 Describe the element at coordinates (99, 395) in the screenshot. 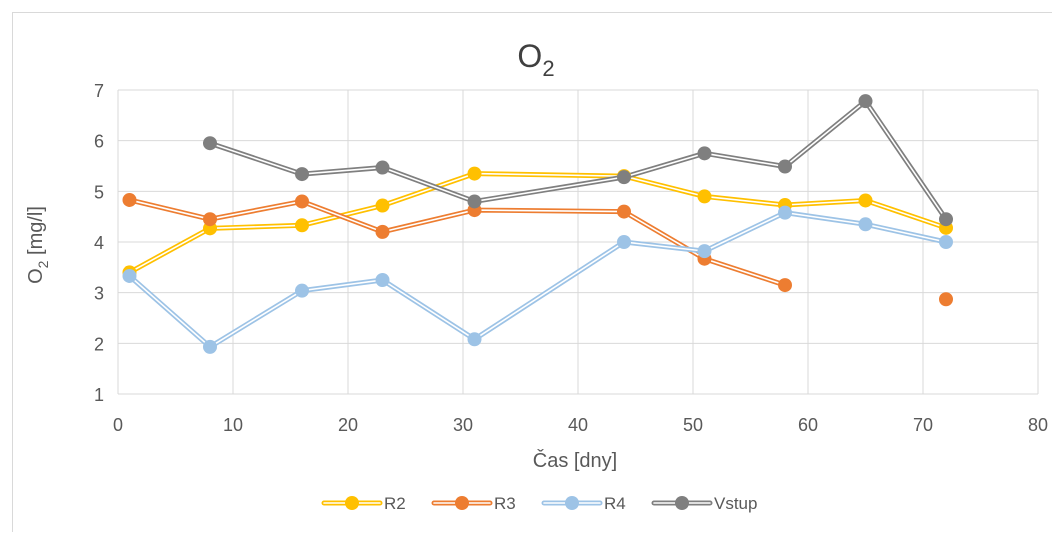

I see `y-tick-label: 1` at that location.